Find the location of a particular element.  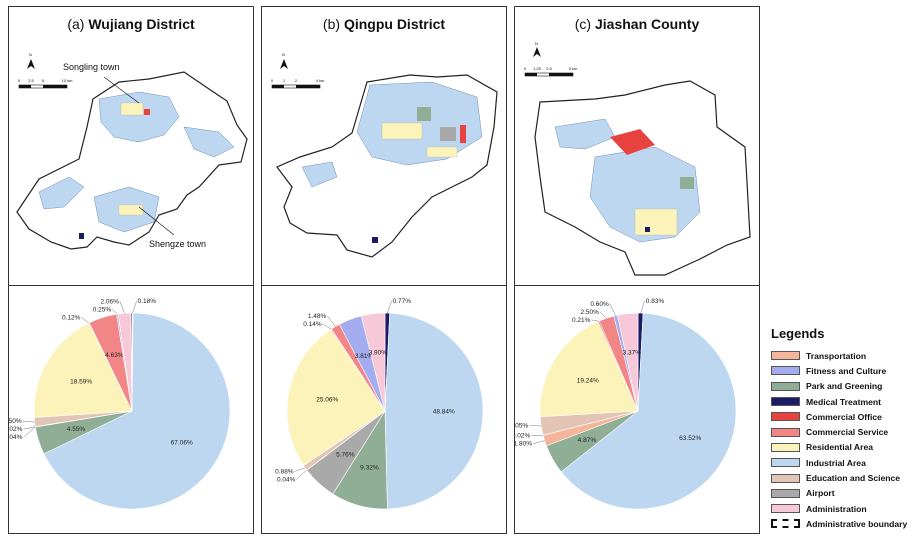

map-boundary is located at coordinates (132, 160).